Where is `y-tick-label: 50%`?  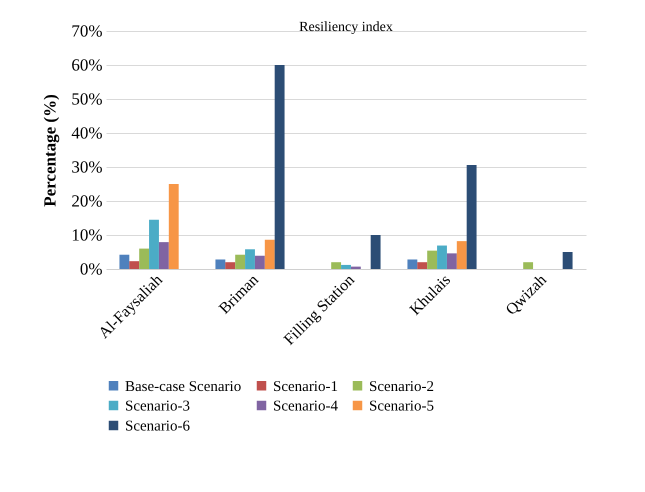 y-tick-label: 50% is located at coordinates (86, 99).